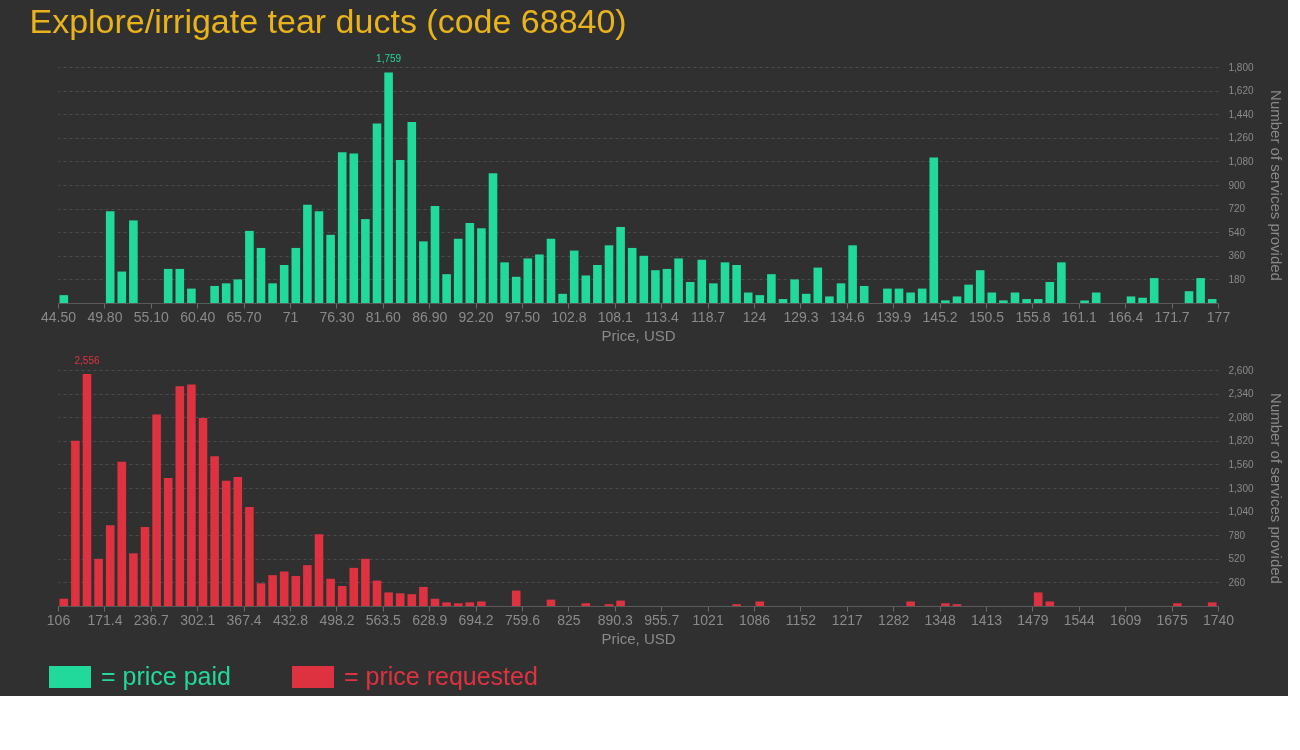  What do you see at coordinates (430, 316) in the screenshot?
I see `x-tick-label: 86.90` at bounding box center [430, 316].